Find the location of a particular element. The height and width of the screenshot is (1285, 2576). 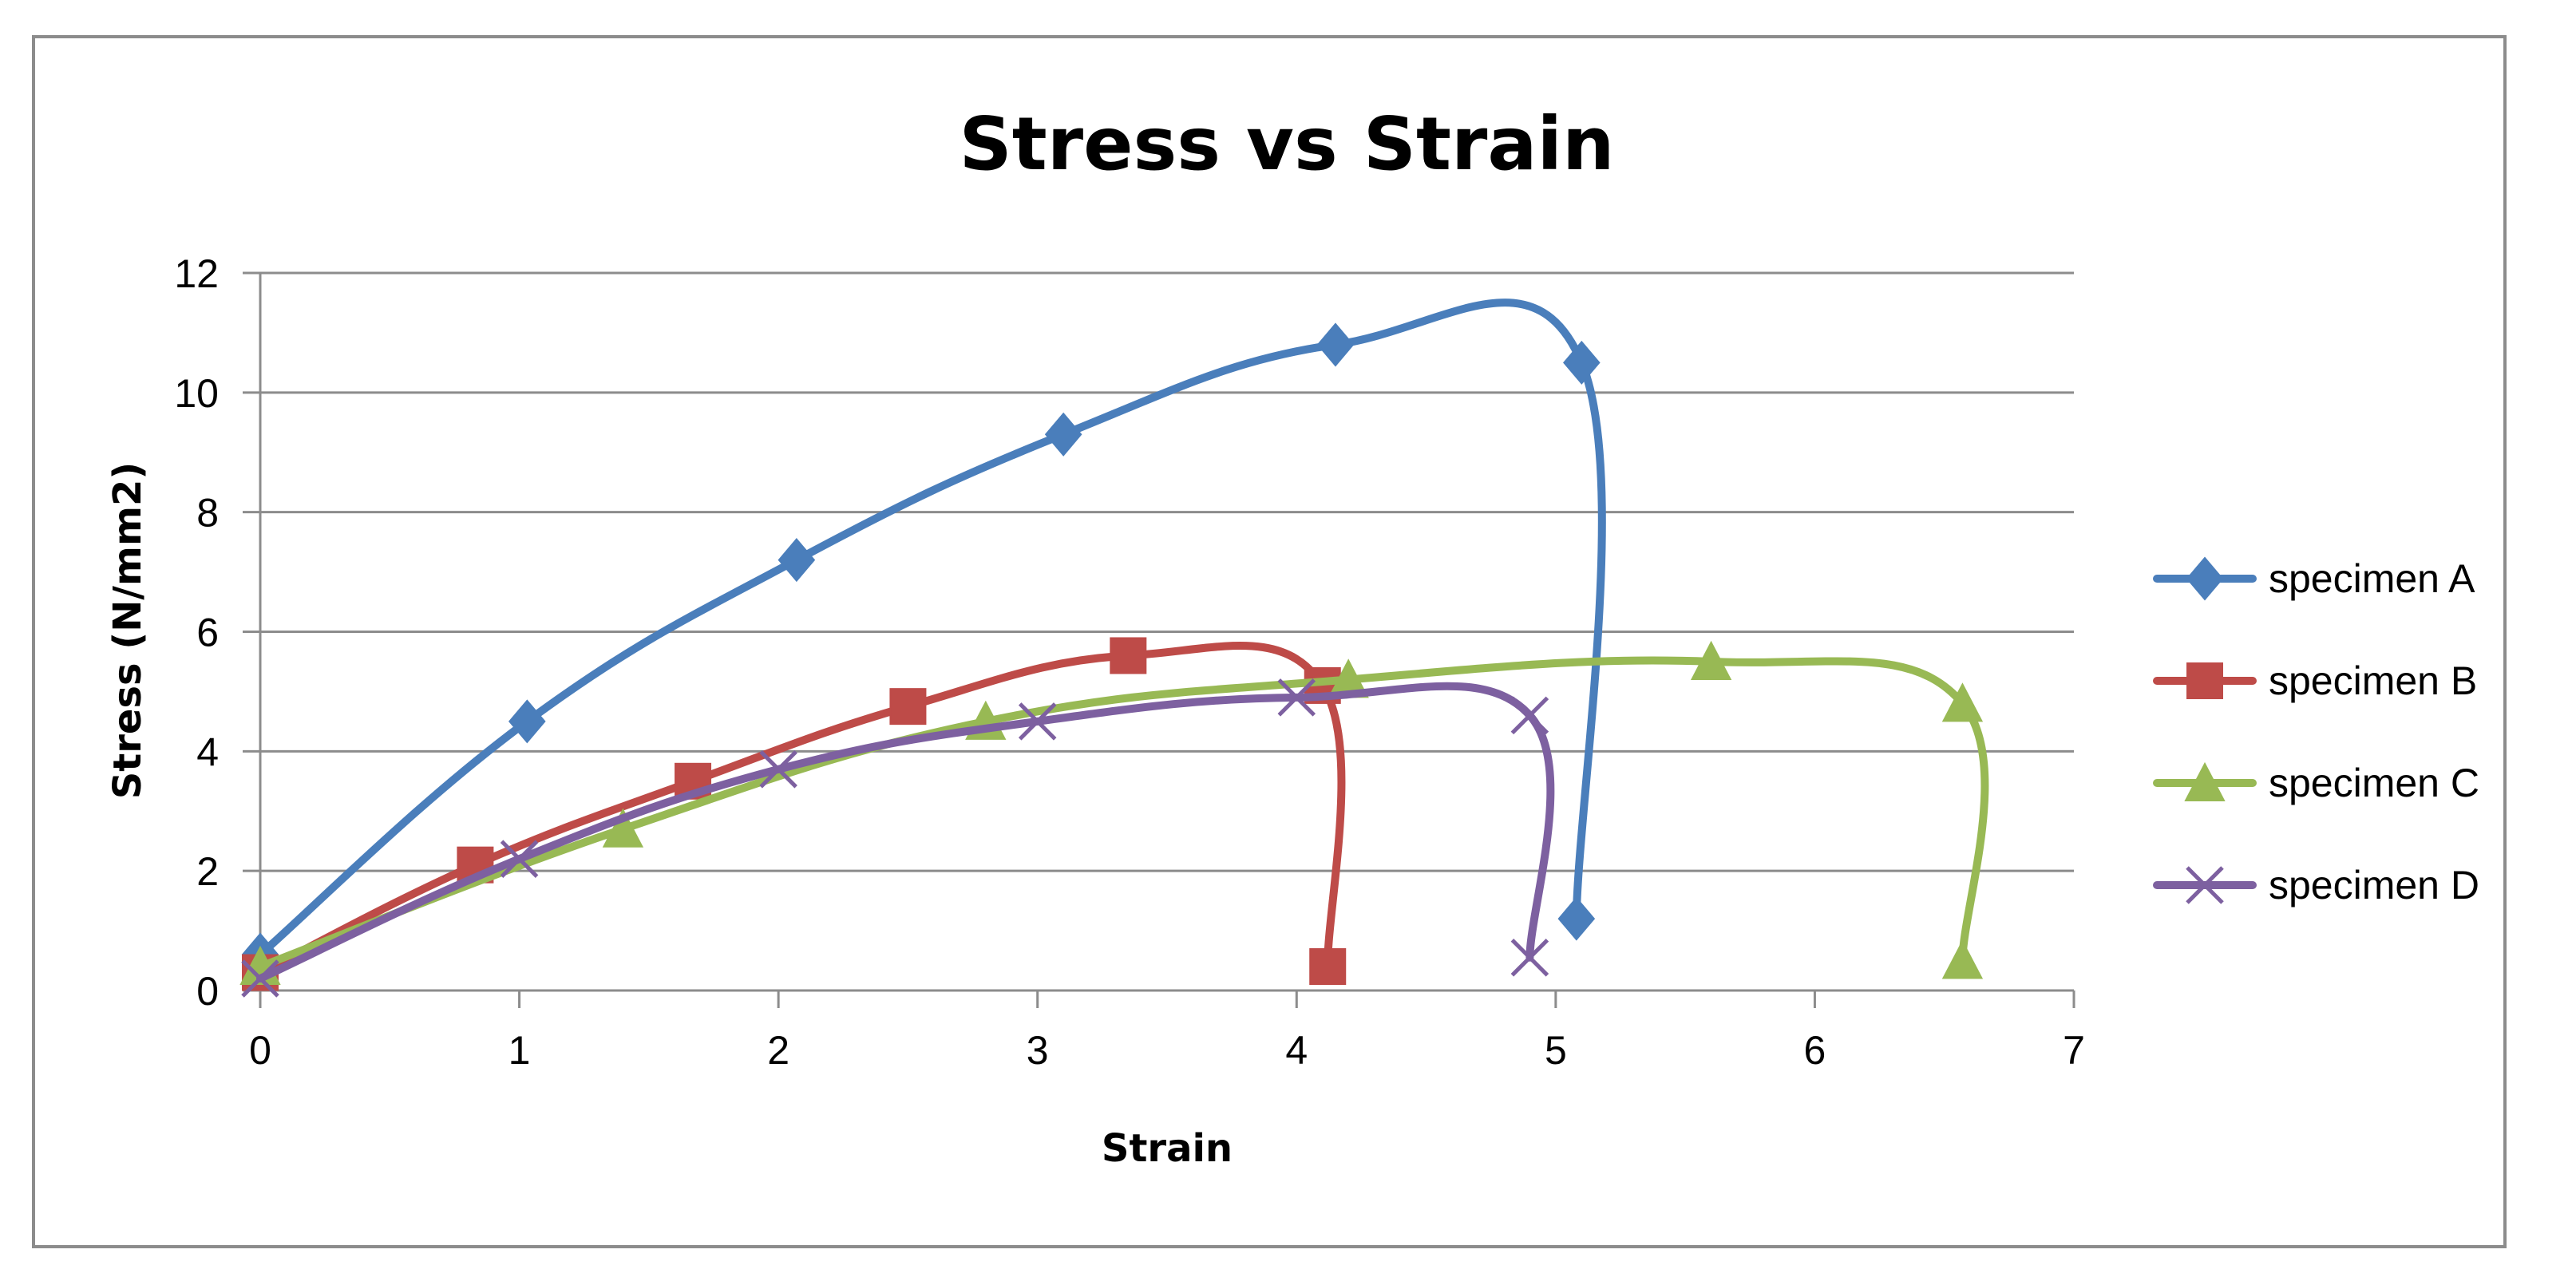

legend-marker-specimen-d is located at coordinates (2205, 885).